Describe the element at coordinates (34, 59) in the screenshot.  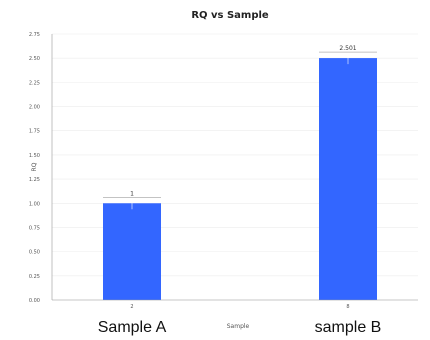
I see `y-tick-label: 2.50` at that location.